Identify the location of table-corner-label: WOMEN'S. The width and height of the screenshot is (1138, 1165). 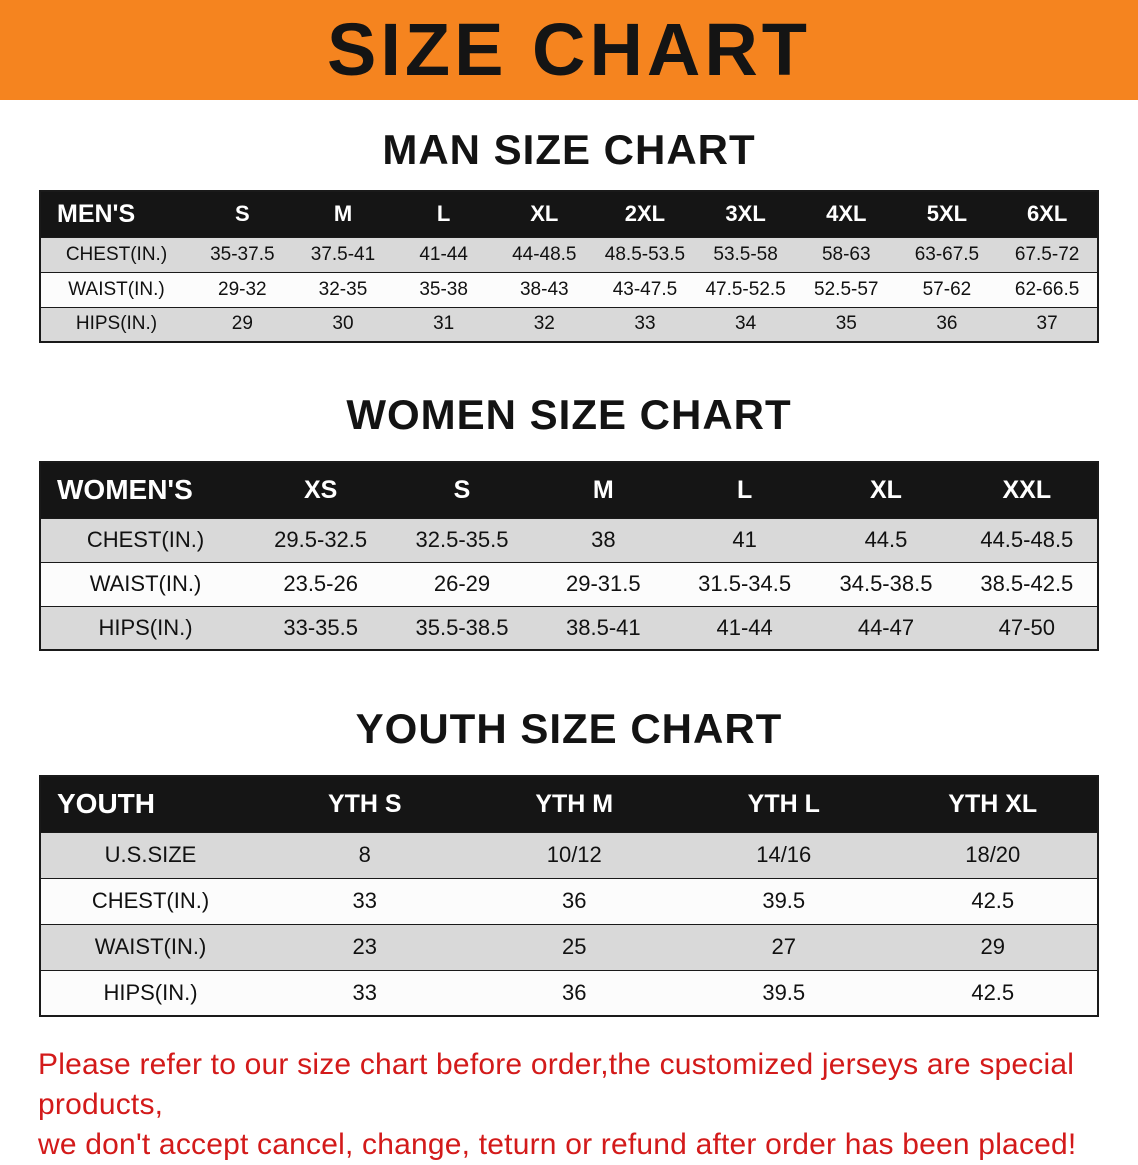
(125, 490).